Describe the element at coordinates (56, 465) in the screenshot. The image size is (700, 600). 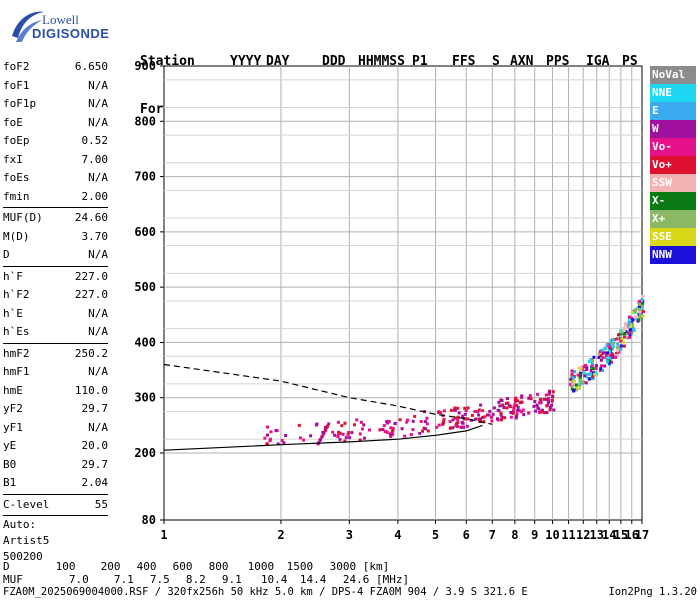
I see `param-row: B0 29.7` at that location.